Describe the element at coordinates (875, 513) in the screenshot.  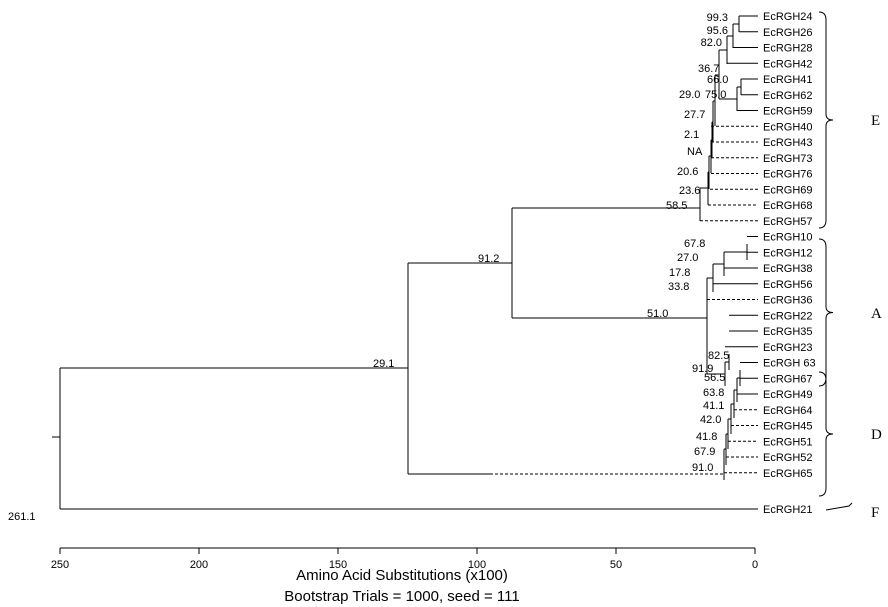
I see `group-label: F` at that location.